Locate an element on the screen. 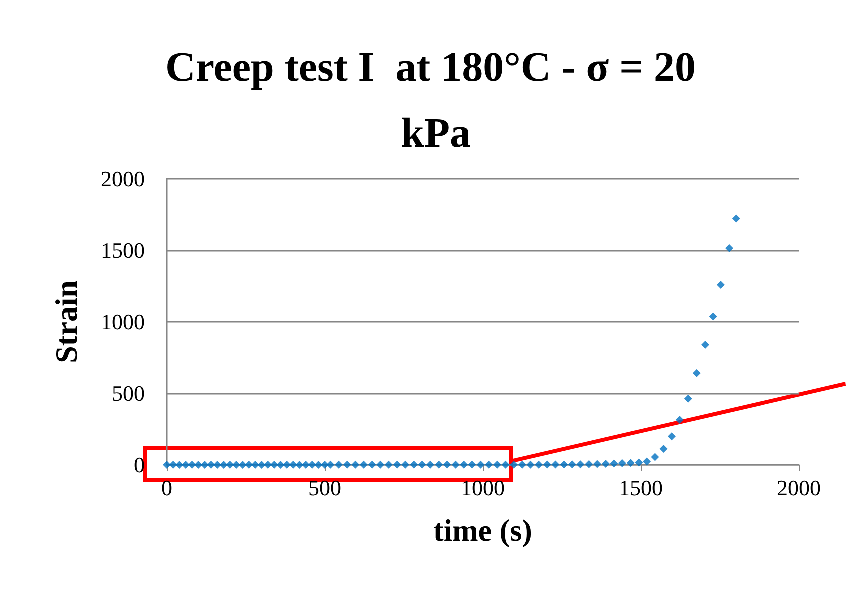 The width and height of the screenshot is (846, 593). x-tick-label: 1000 is located at coordinates (483, 488).